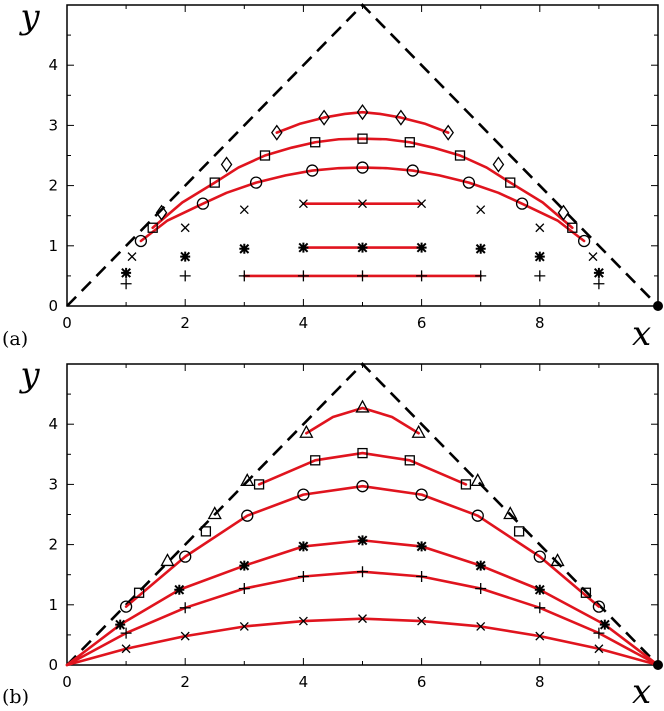 The image size is (664, 711). I want to click on y-tick-label: 1, so click(53, 246).